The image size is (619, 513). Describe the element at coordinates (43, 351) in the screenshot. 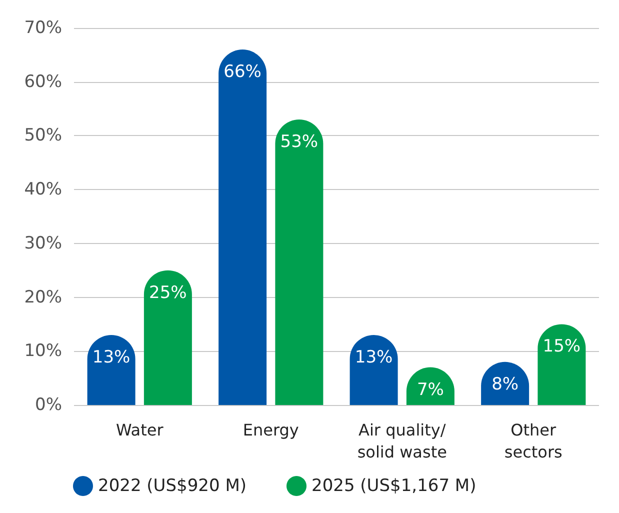

I see `y-tick-label: 10%` at that location.